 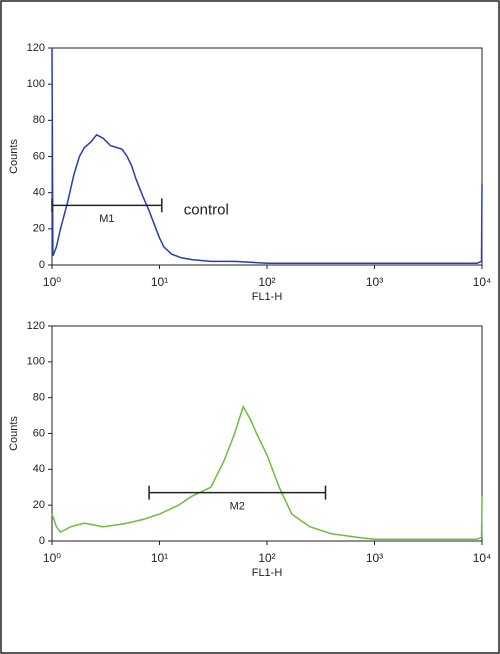 I want to click on gate-label: M1, so click(x=106, y=219).